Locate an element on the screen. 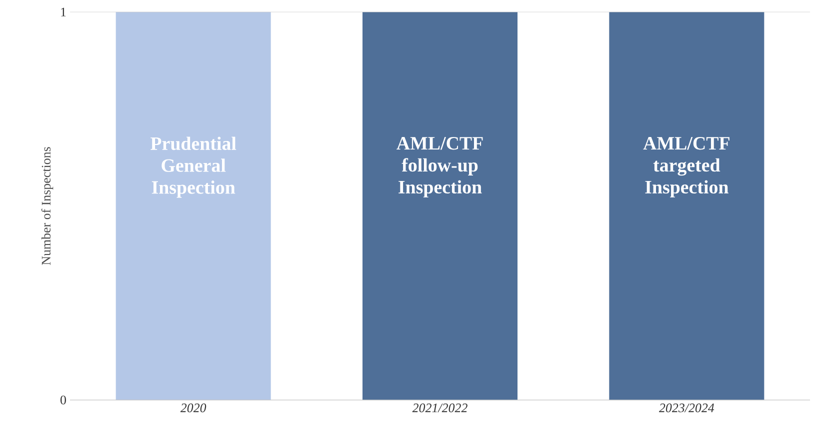 This screenshot has height=442, width=813. x-tick-label: 2020 is located at coordinates (193, 408).